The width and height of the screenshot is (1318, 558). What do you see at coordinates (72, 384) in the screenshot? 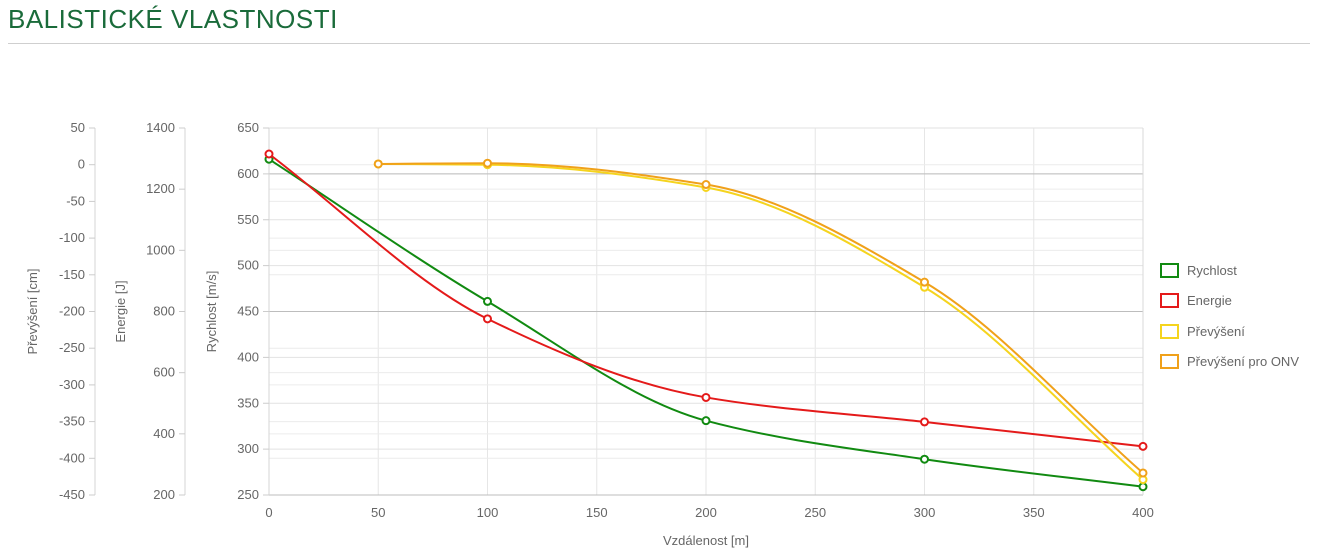
I see `y-tick-label: -300` at bounding box center [72, 384].